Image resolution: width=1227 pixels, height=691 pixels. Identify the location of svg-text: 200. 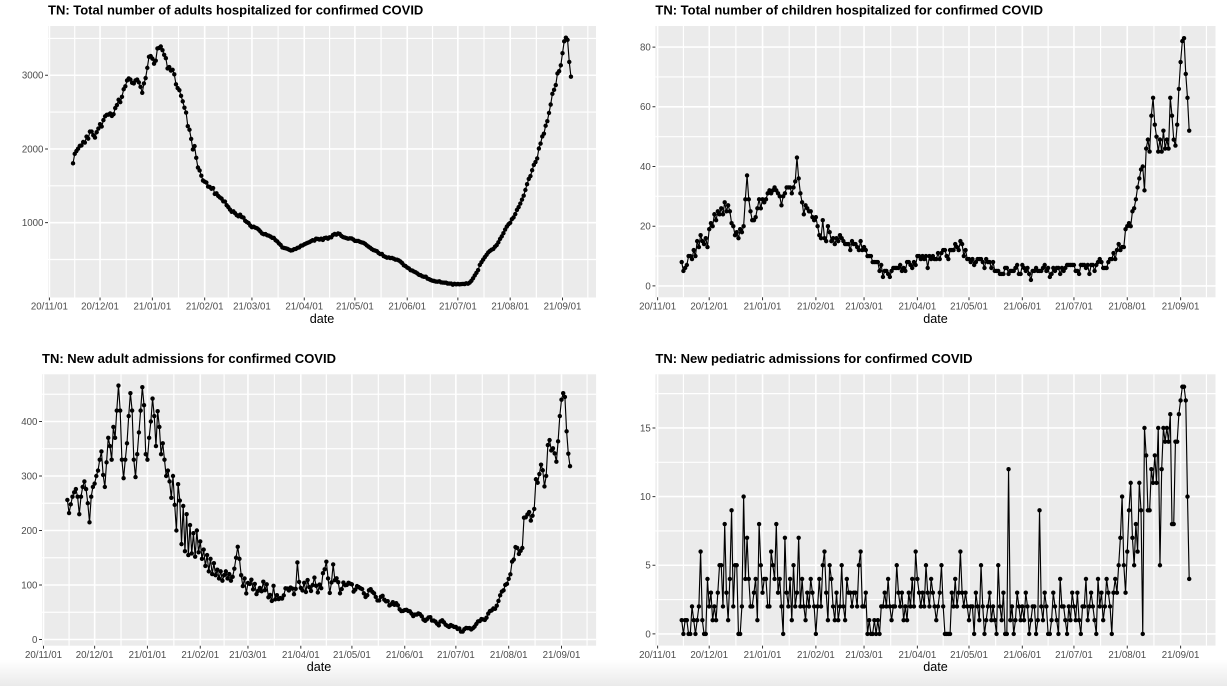
(29, 531).